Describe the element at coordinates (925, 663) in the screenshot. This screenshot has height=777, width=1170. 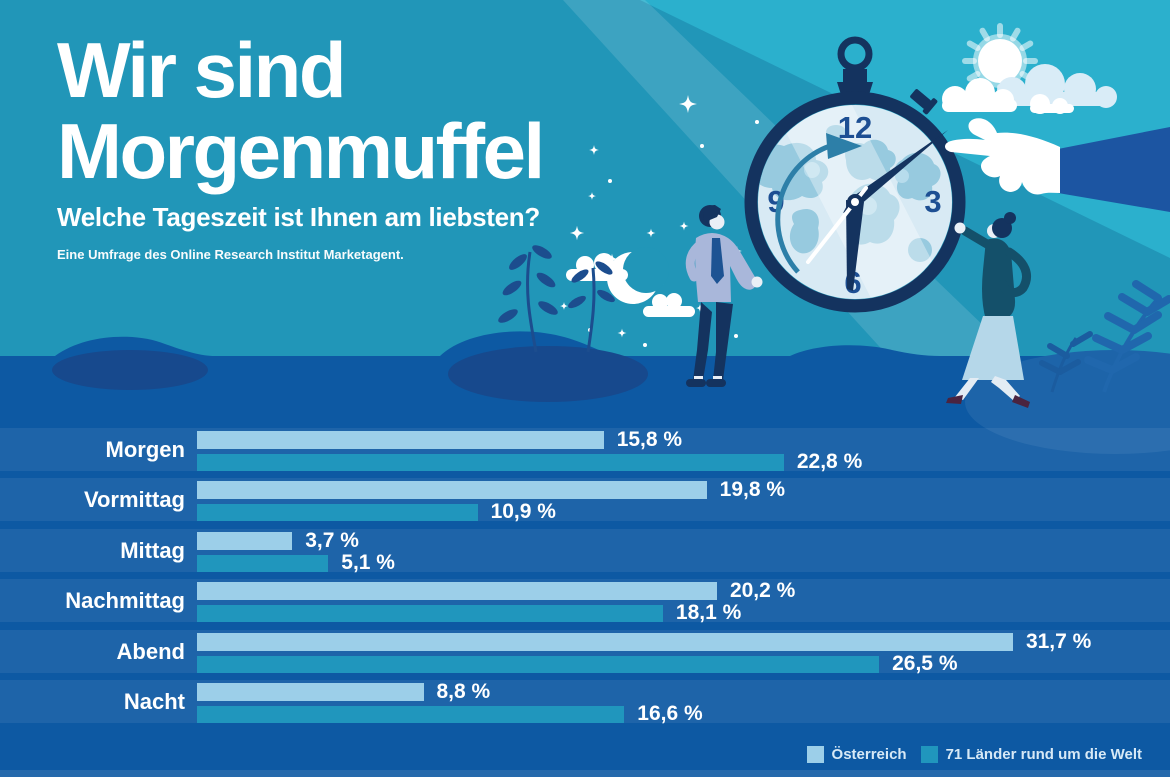
I see `value-label: 26,5 %` at that location.